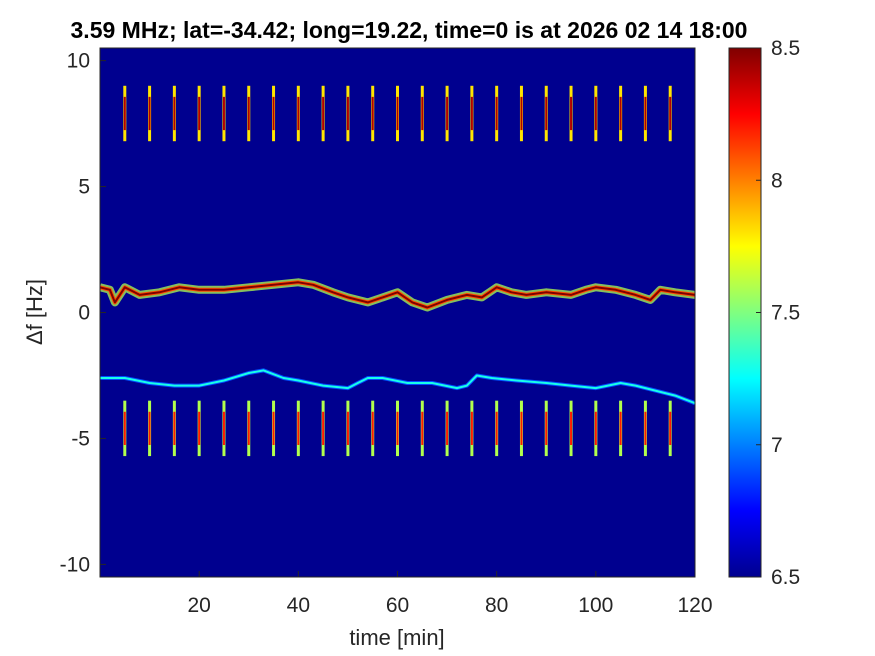 Image resolution: width=875 pixels, height=656 pixels. I want to click on y-tick-label: -5, so click(80, 438).